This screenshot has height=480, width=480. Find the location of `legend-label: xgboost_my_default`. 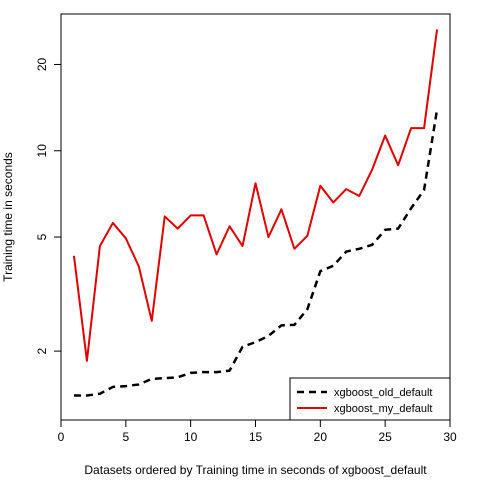

legend-label: xgboost_my_default is located at coordinates (383, 409).